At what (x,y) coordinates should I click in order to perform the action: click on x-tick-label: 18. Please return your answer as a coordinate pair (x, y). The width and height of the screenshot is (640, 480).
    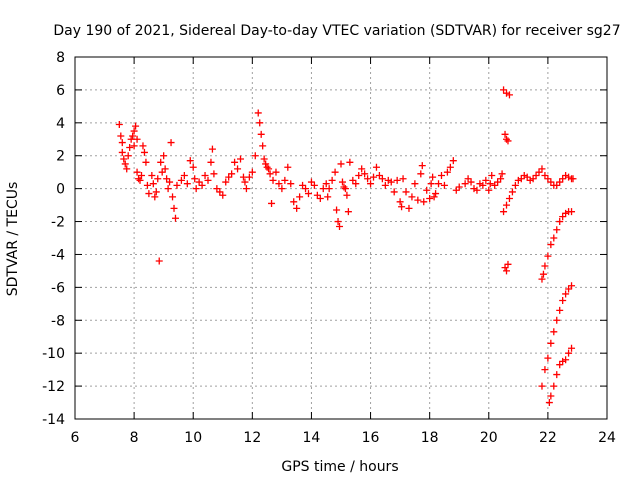
    Looking at the image, I should click on (430, 438).